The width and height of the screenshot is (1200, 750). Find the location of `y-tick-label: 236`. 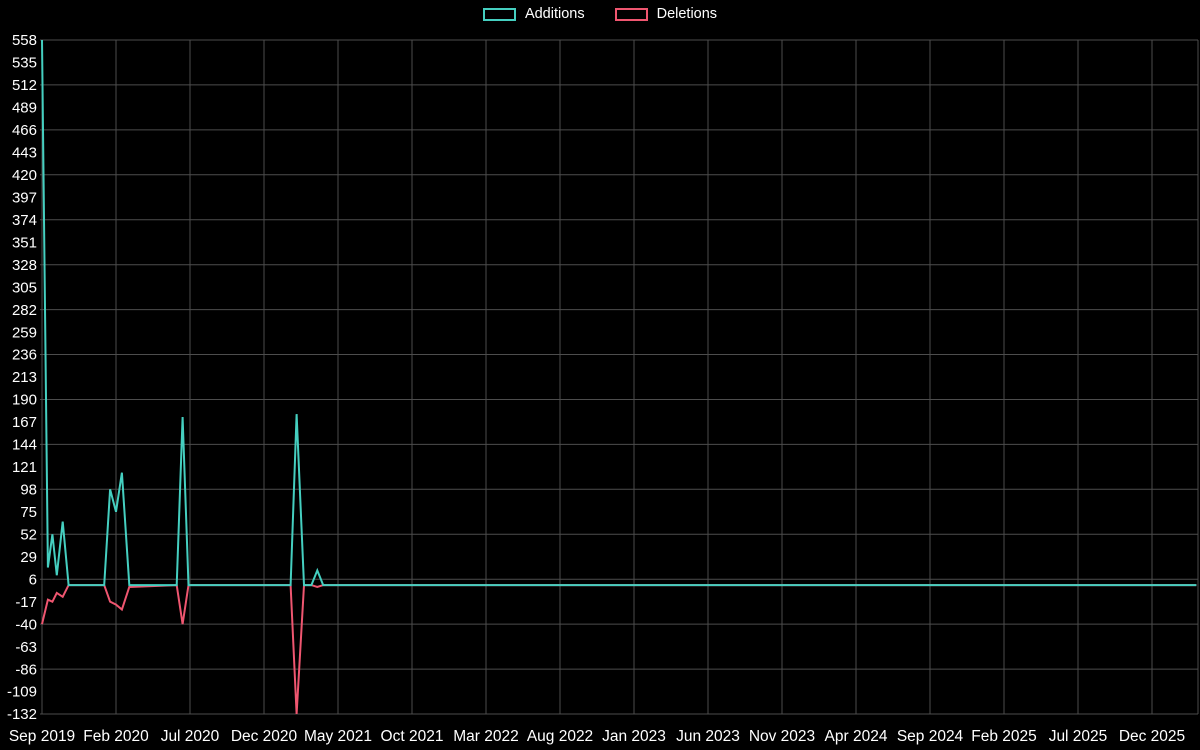

y-tick-label: 236 is located at coordinates (24, 355).